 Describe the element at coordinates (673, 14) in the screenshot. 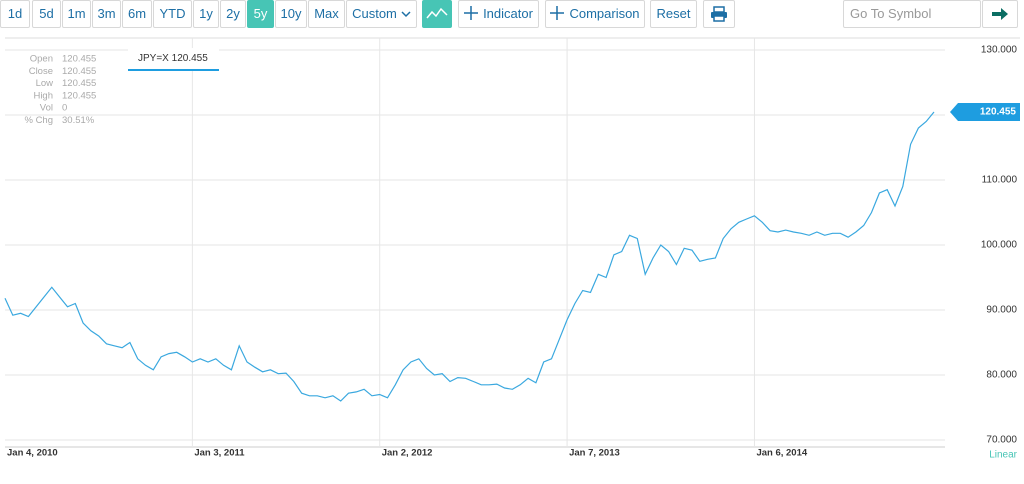

I see `reset-button: Reset` at that location.